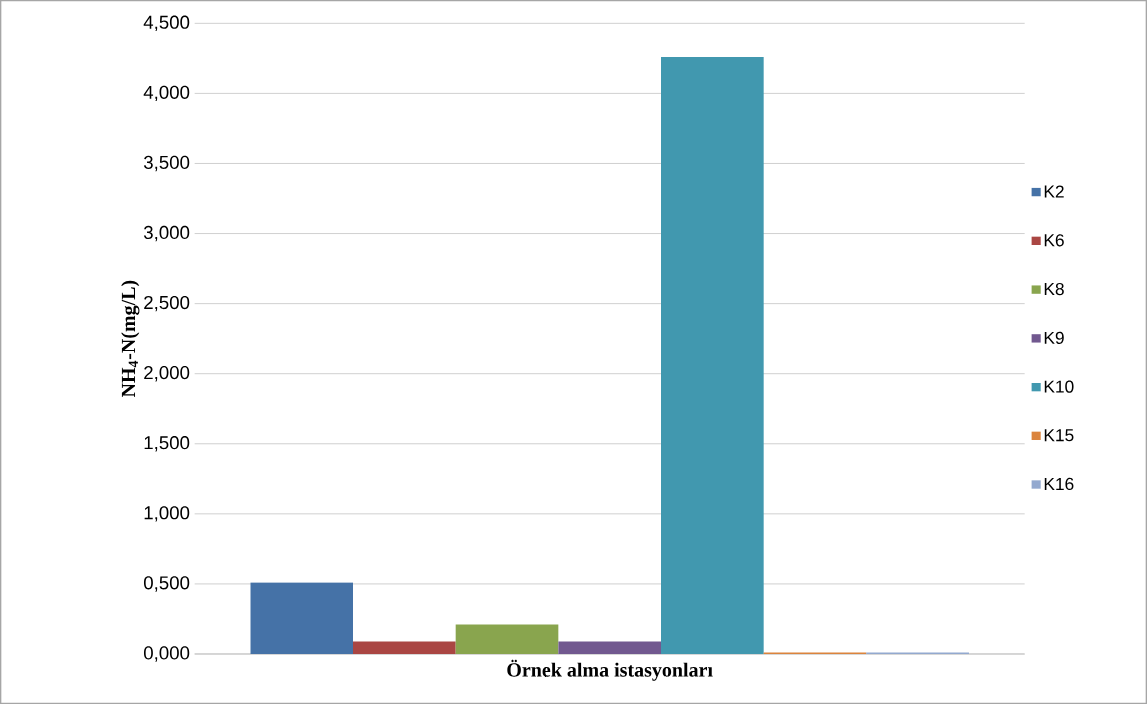 The image size is (1147, 704). I want to click on y-tick-label: 0,500, so click(166, 584).